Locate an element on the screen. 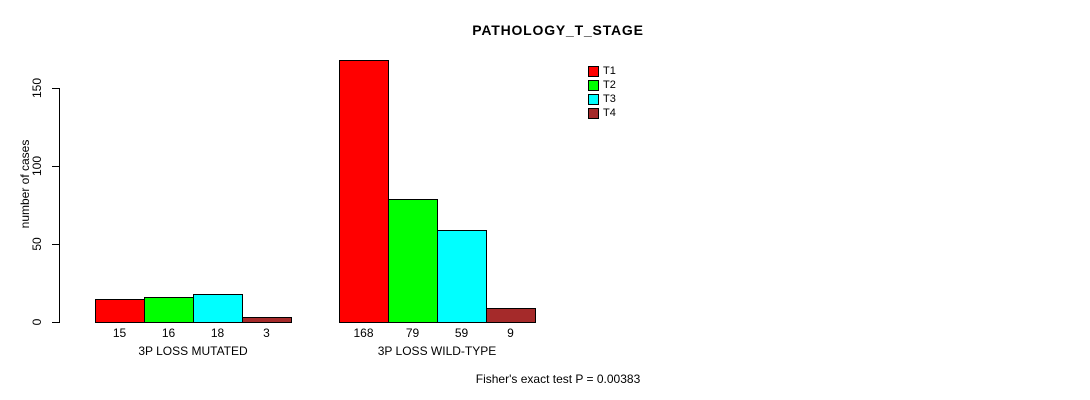  bar-value-label: 168 is located at coordinates (363, 333).